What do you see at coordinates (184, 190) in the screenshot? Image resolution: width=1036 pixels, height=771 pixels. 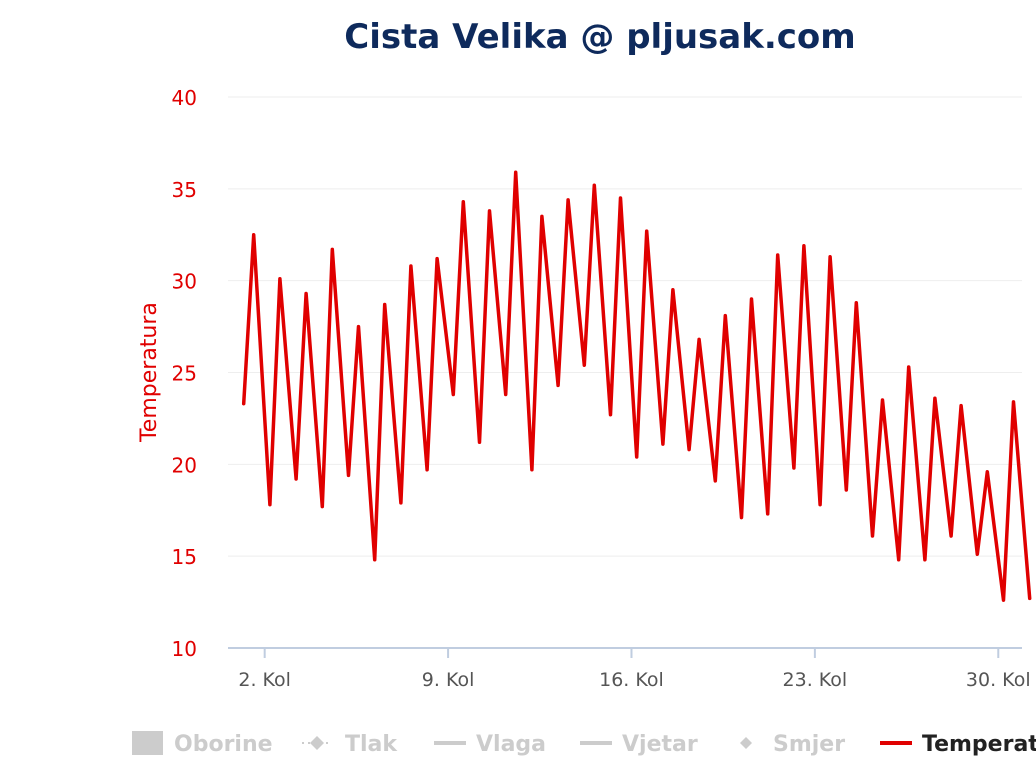 I see `y-tick-label: 35` at bounding box center [184, 190].